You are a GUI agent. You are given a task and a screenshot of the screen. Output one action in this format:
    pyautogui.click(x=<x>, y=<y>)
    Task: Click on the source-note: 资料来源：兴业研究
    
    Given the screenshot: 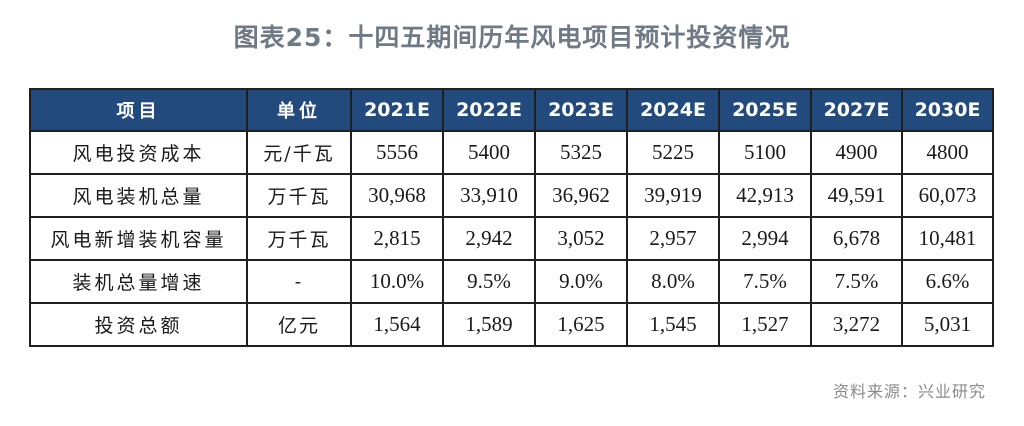 What is the action you would take?
    pyautogui.click(x=909, y=391)
    